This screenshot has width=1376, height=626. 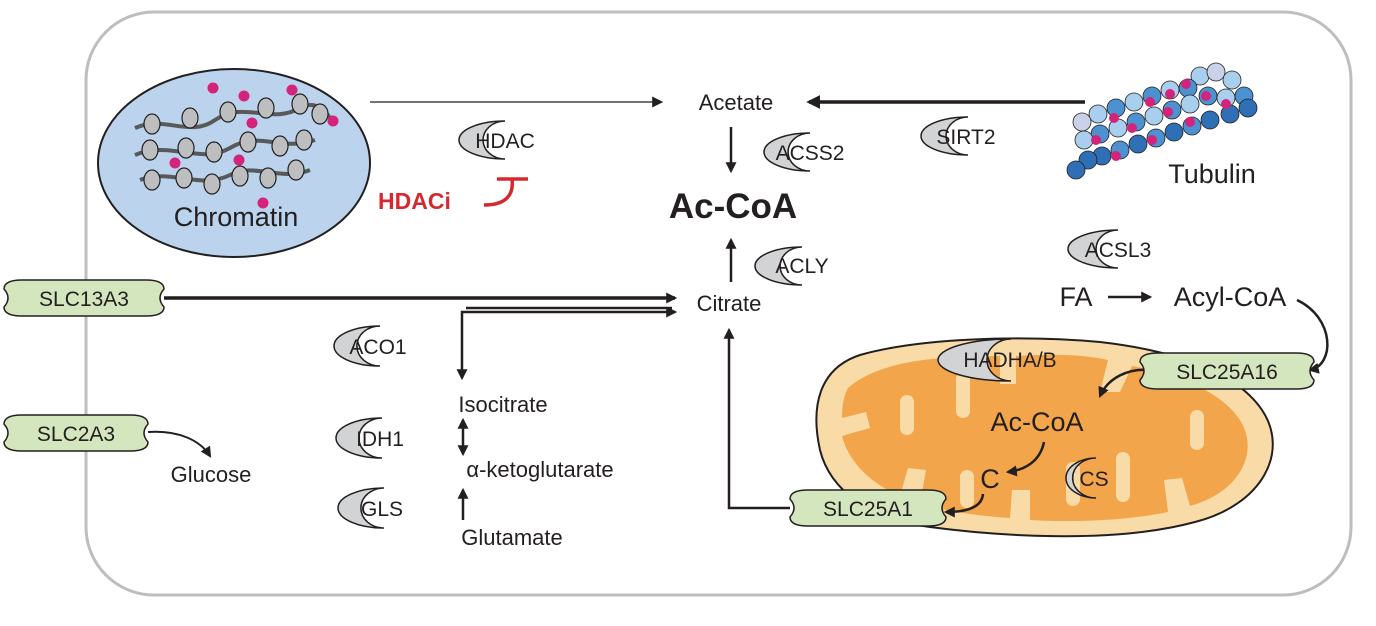 I want to click on idh1-enzyme: IDH1, so click(x=369, y=438).